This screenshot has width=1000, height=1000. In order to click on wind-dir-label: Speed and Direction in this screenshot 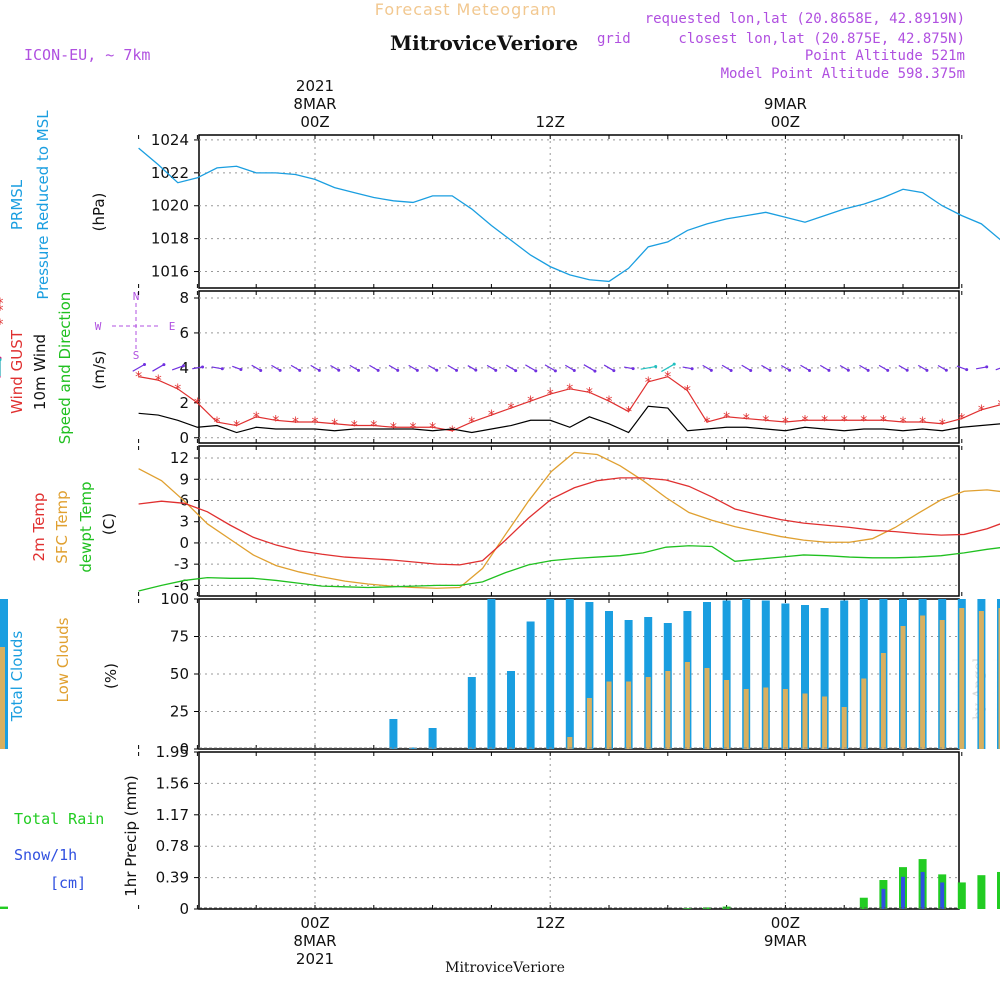, I will do `click(65, 368)`.